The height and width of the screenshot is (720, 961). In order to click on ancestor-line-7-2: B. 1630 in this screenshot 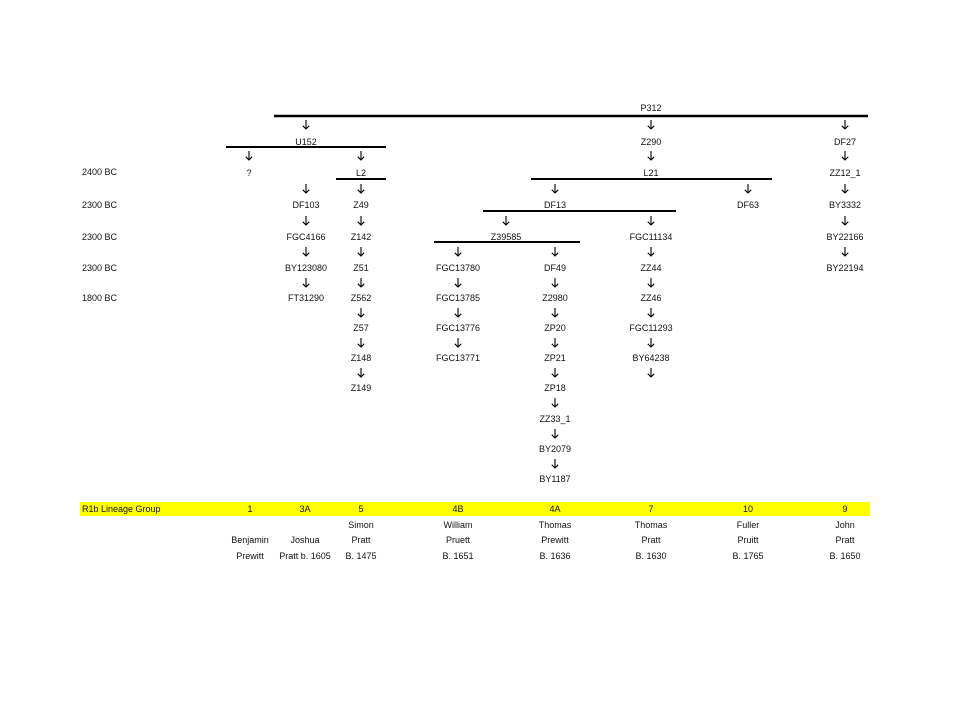, I will do `click(651, 556)`.